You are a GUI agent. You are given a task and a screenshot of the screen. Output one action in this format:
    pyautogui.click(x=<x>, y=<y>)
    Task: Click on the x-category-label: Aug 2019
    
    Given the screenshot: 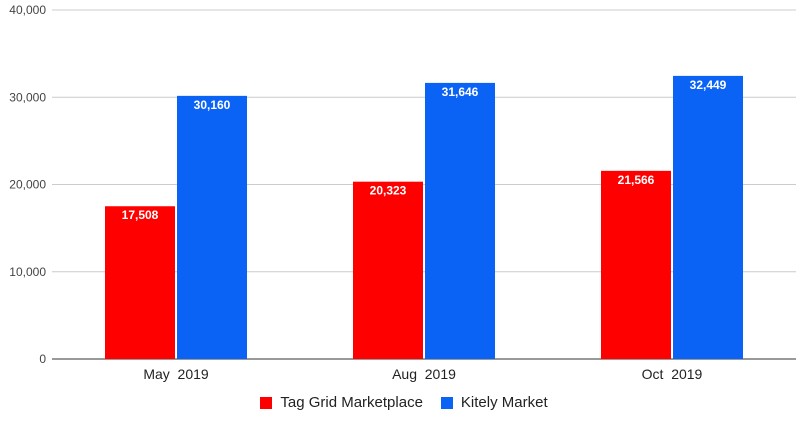 What is the action you would take?
    pyautogui.click(x=424, y=374)
    